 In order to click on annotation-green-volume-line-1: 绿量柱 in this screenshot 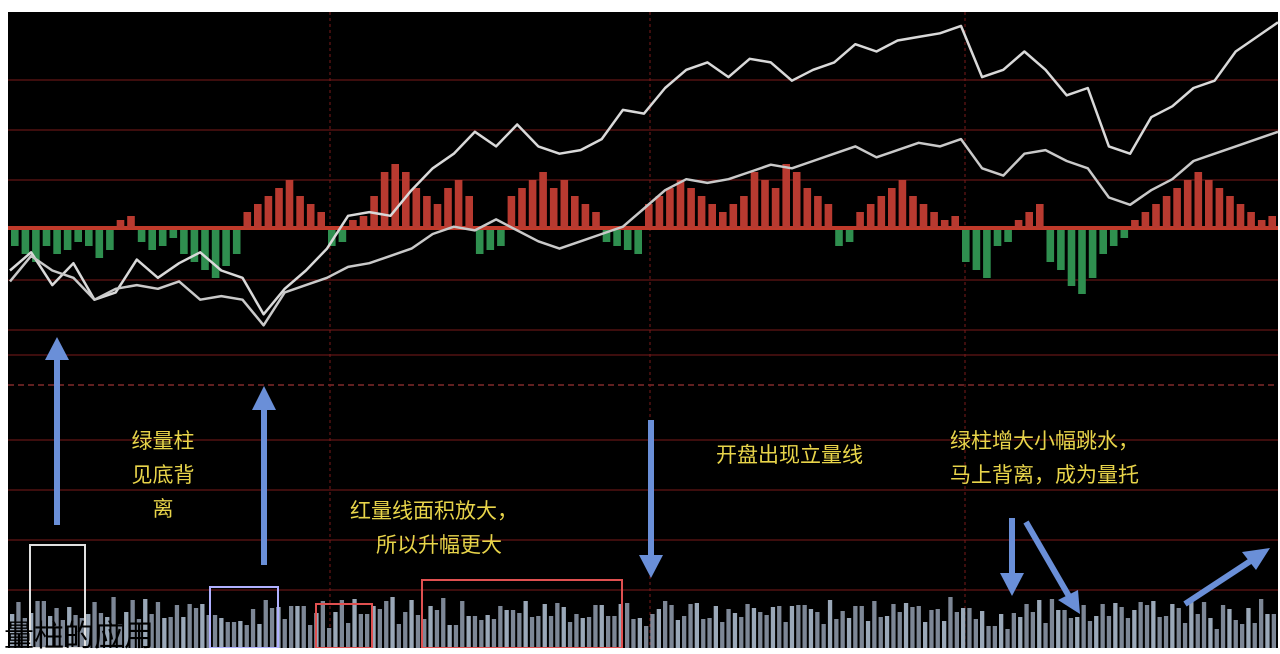, I will do `click(163, 441)`.